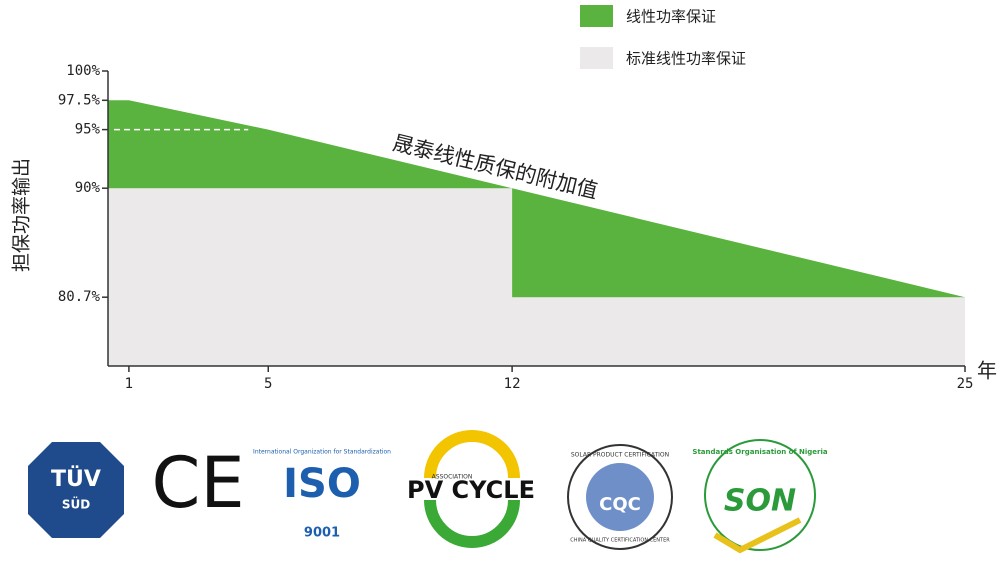  I want to click on x-tick-label: 1, so click(129, 384).